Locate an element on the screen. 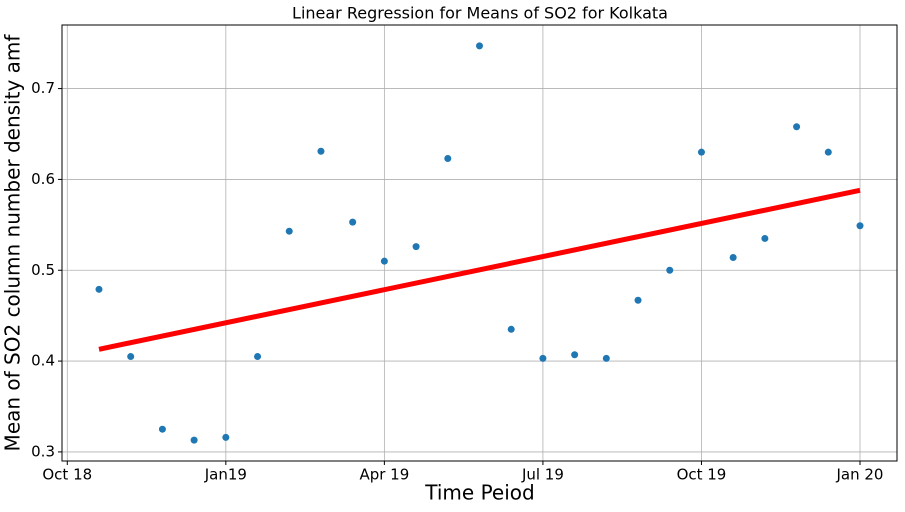 The image size is (905, 512). x-axis-label: Time Peiod is located at coordinates (479, 493).